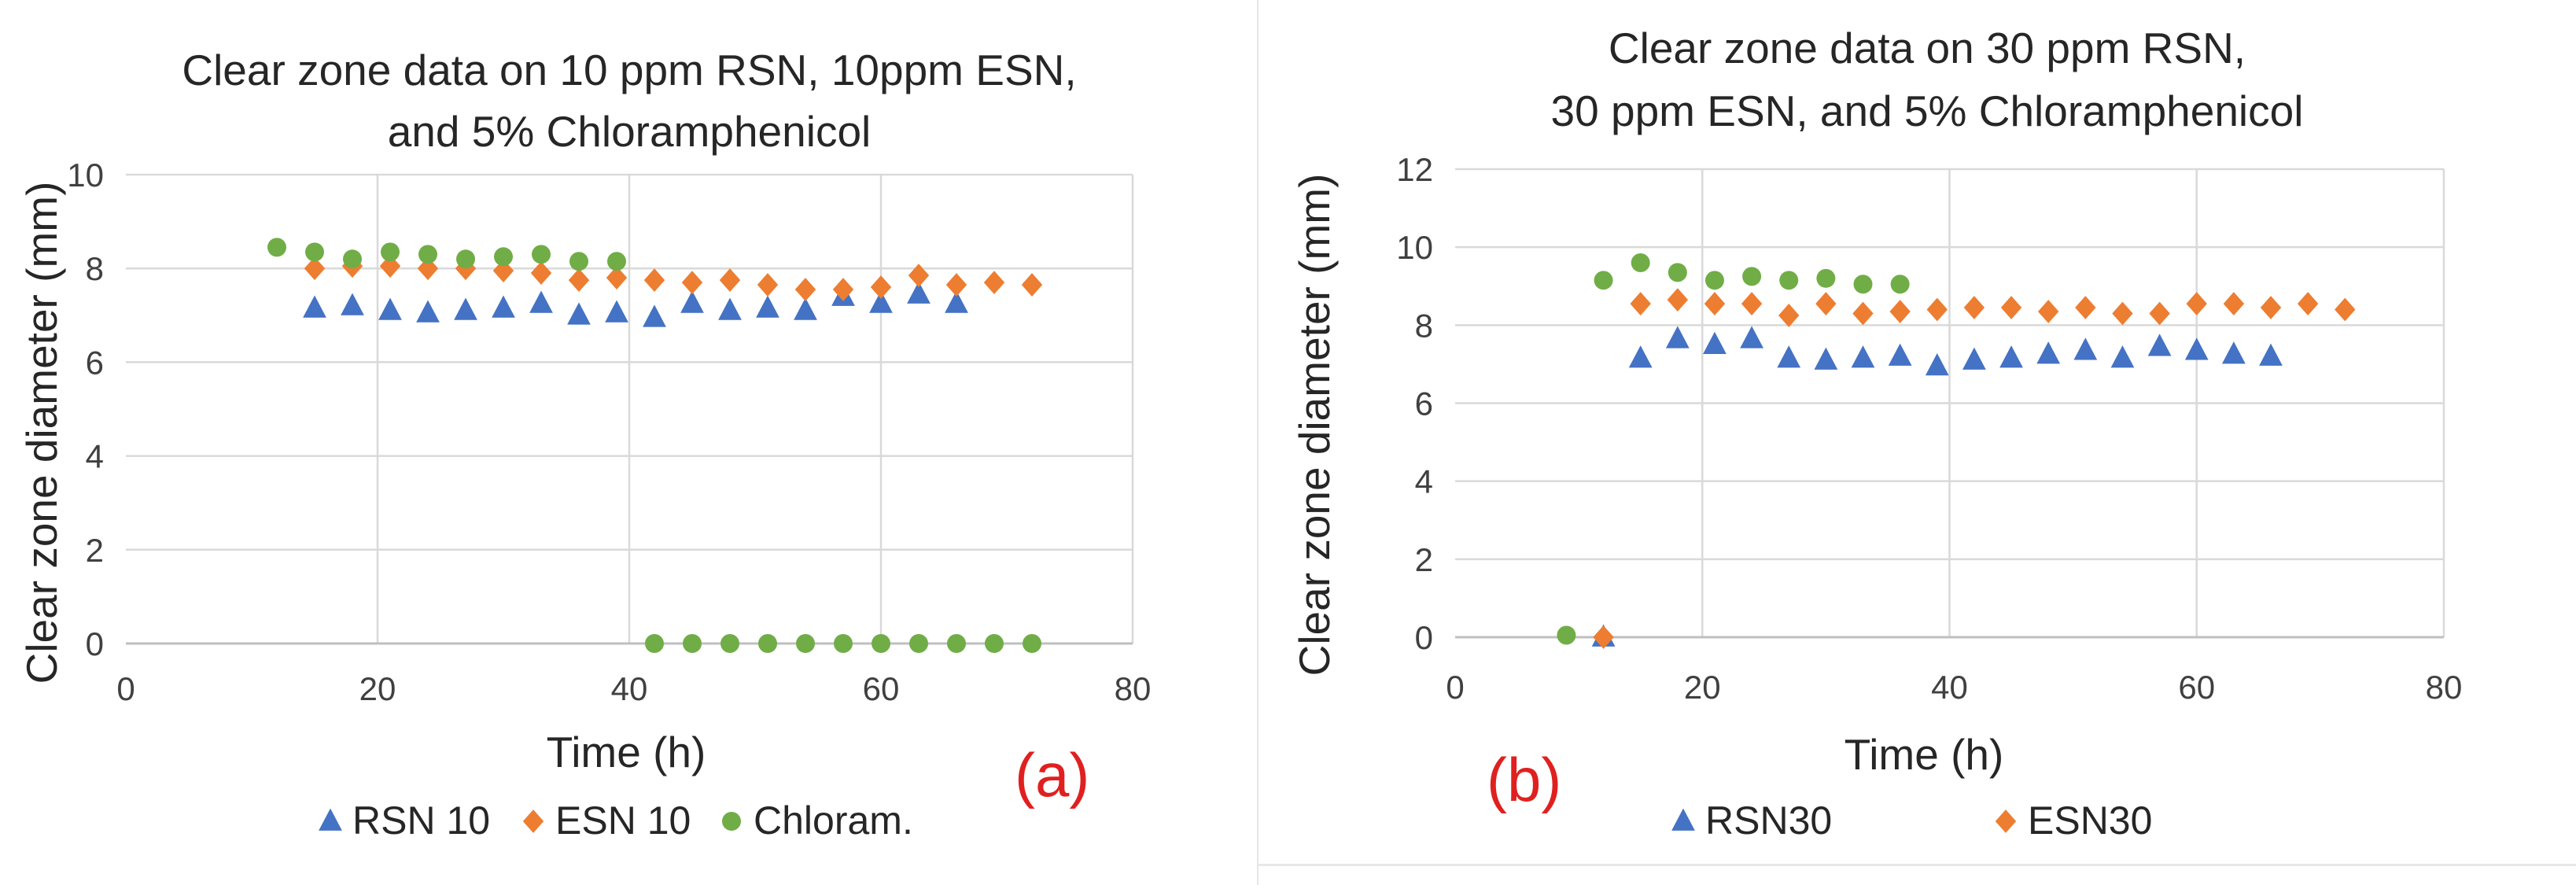 This screenshot has height=885, width=2576. What do you see at coordinates (421, 820) in the screenshot?
I see `legend-label-rsn-10: RSN 10` at bounding box center [421, 820].